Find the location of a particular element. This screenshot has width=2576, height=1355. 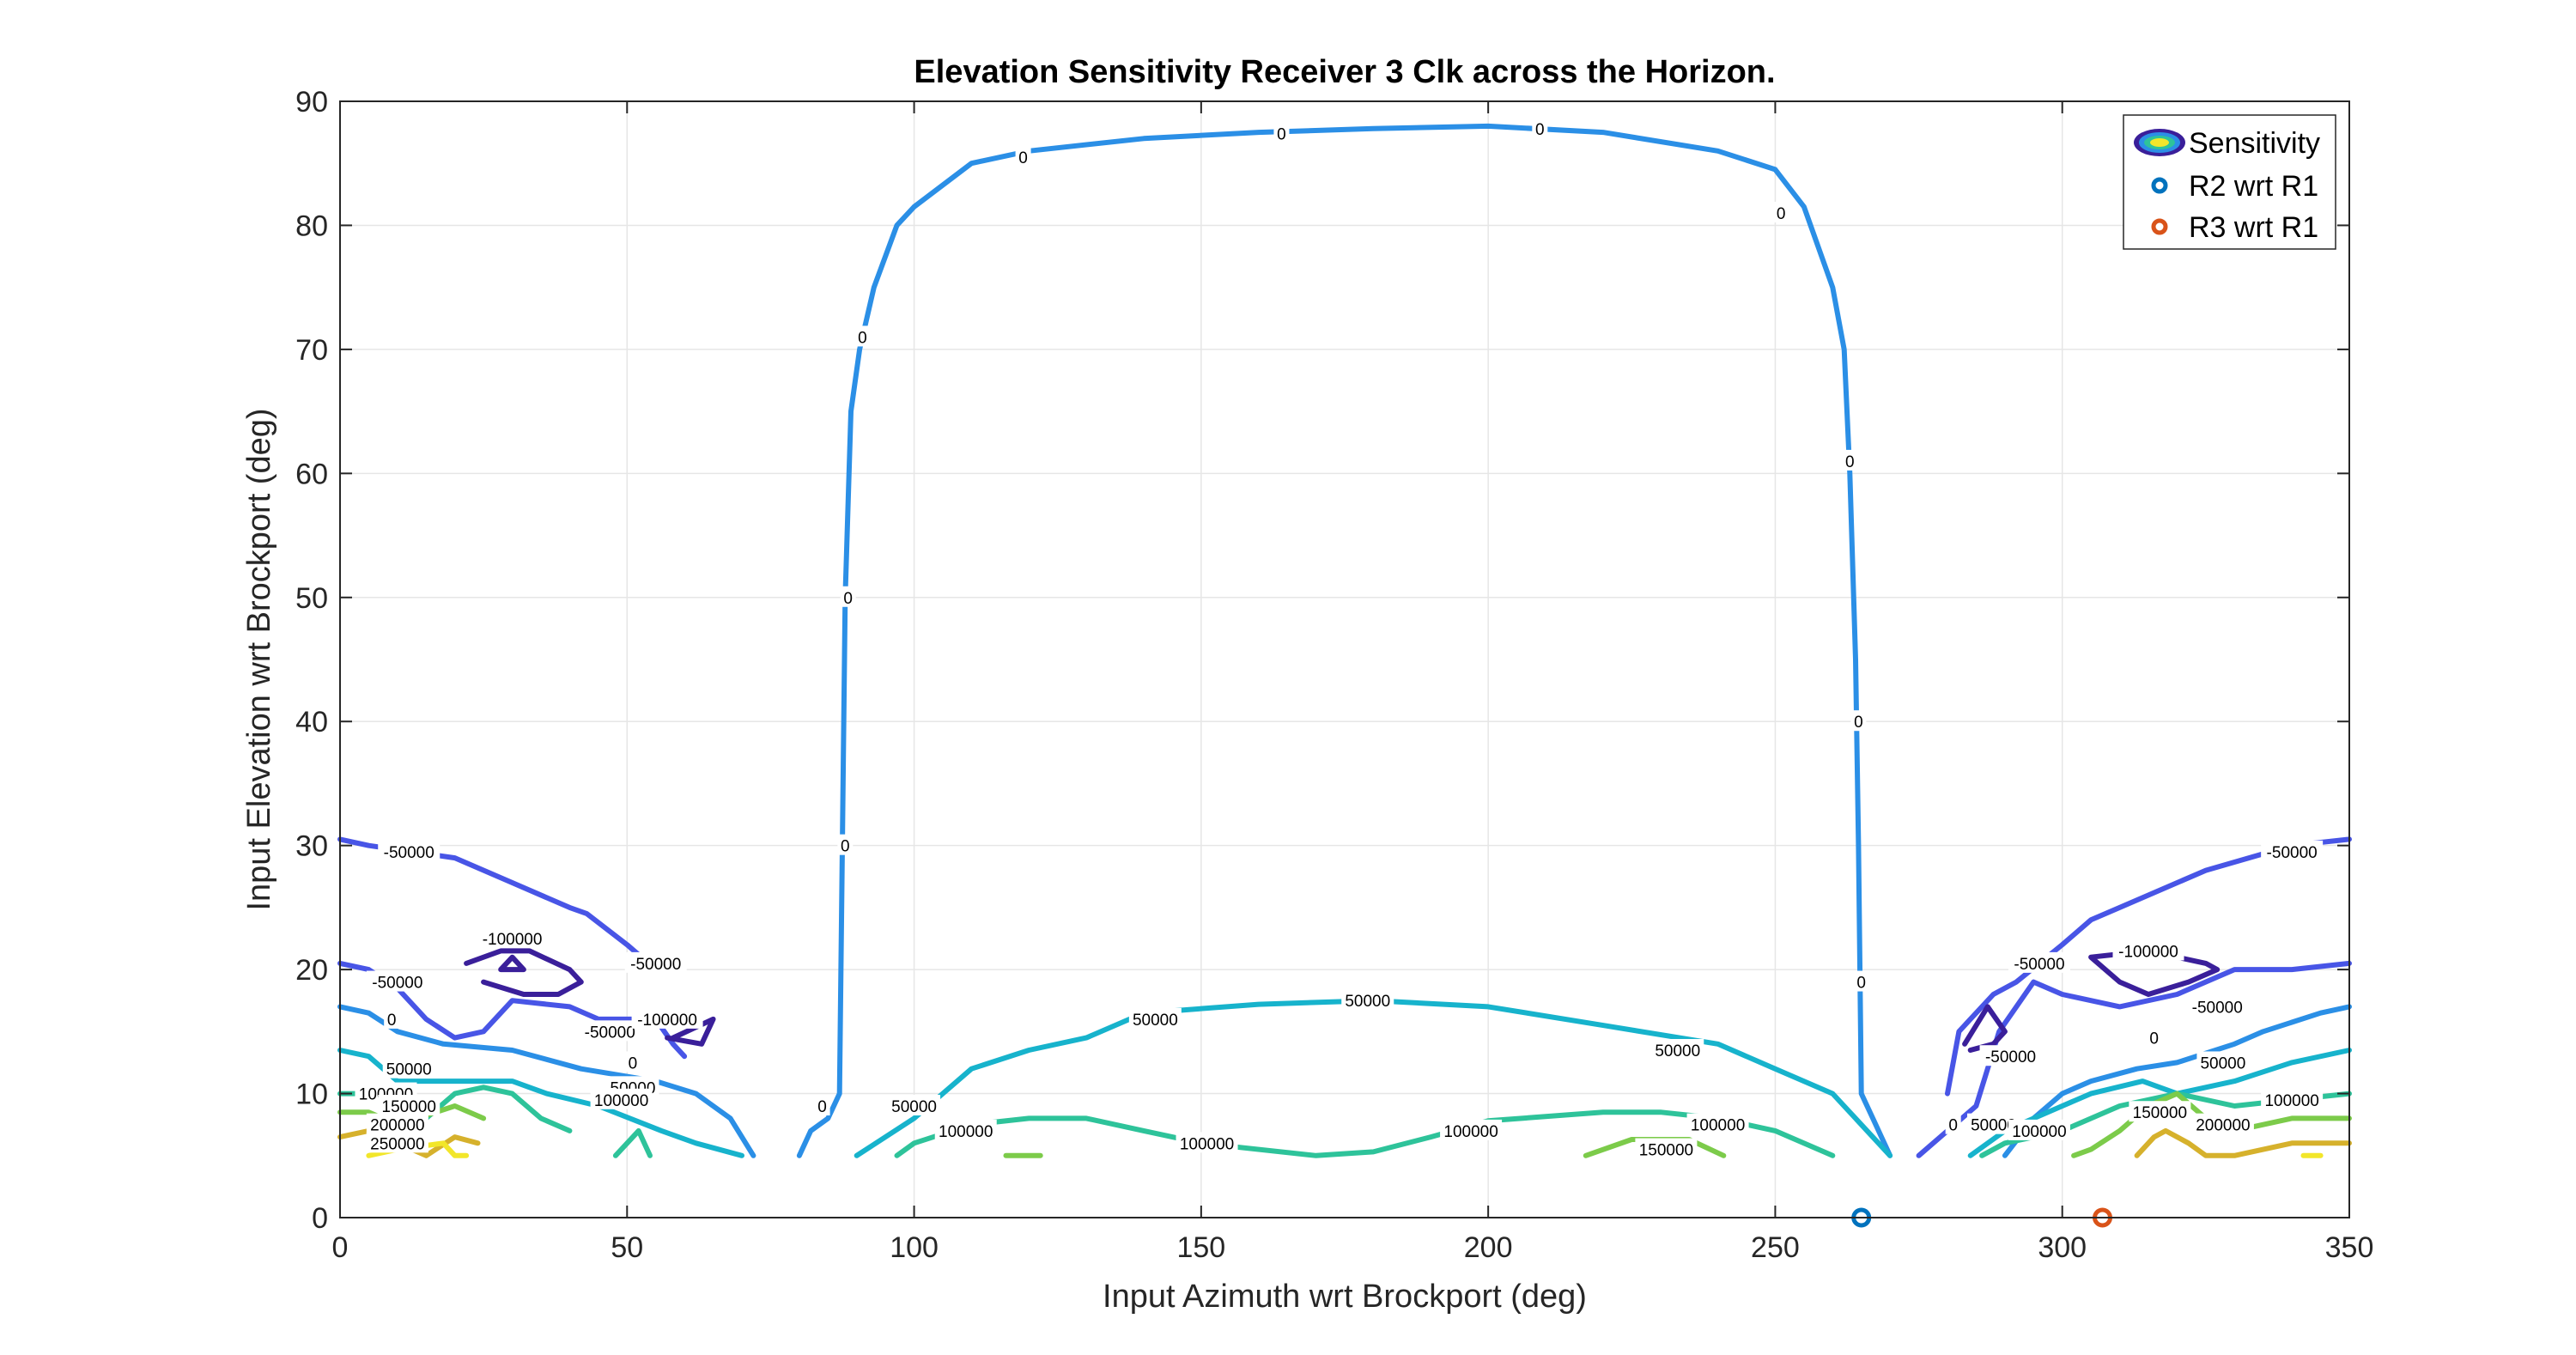

legend-label-sensitivity: Sensitivity is located at coordinates (2254, 143).